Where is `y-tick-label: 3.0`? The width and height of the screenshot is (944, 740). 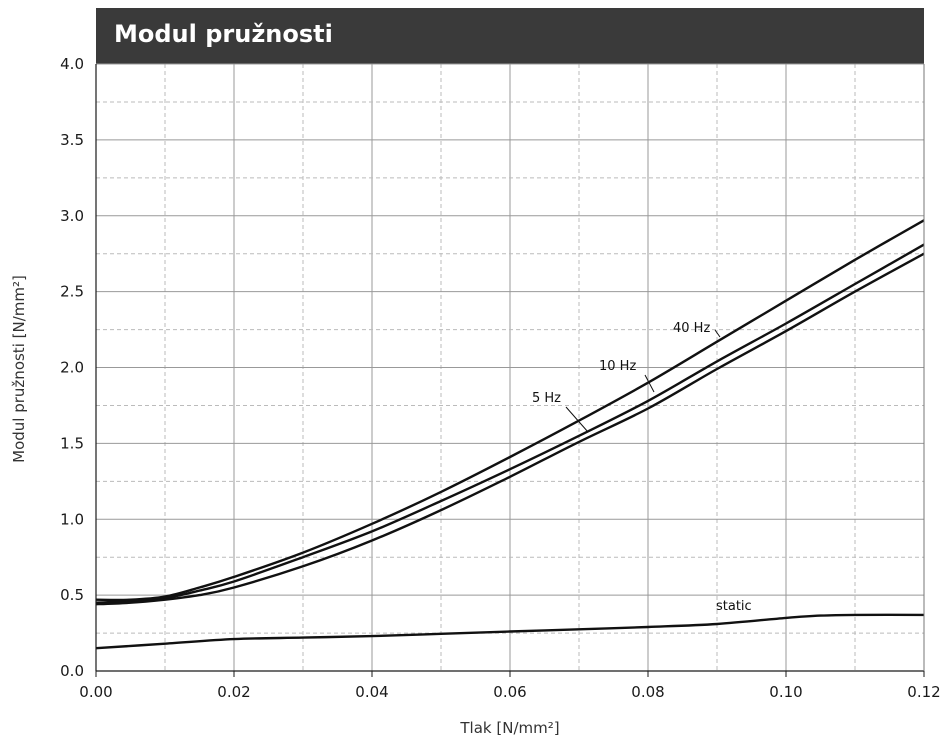 y-tick-label: 3.0 is located at coordinates (72, 216).